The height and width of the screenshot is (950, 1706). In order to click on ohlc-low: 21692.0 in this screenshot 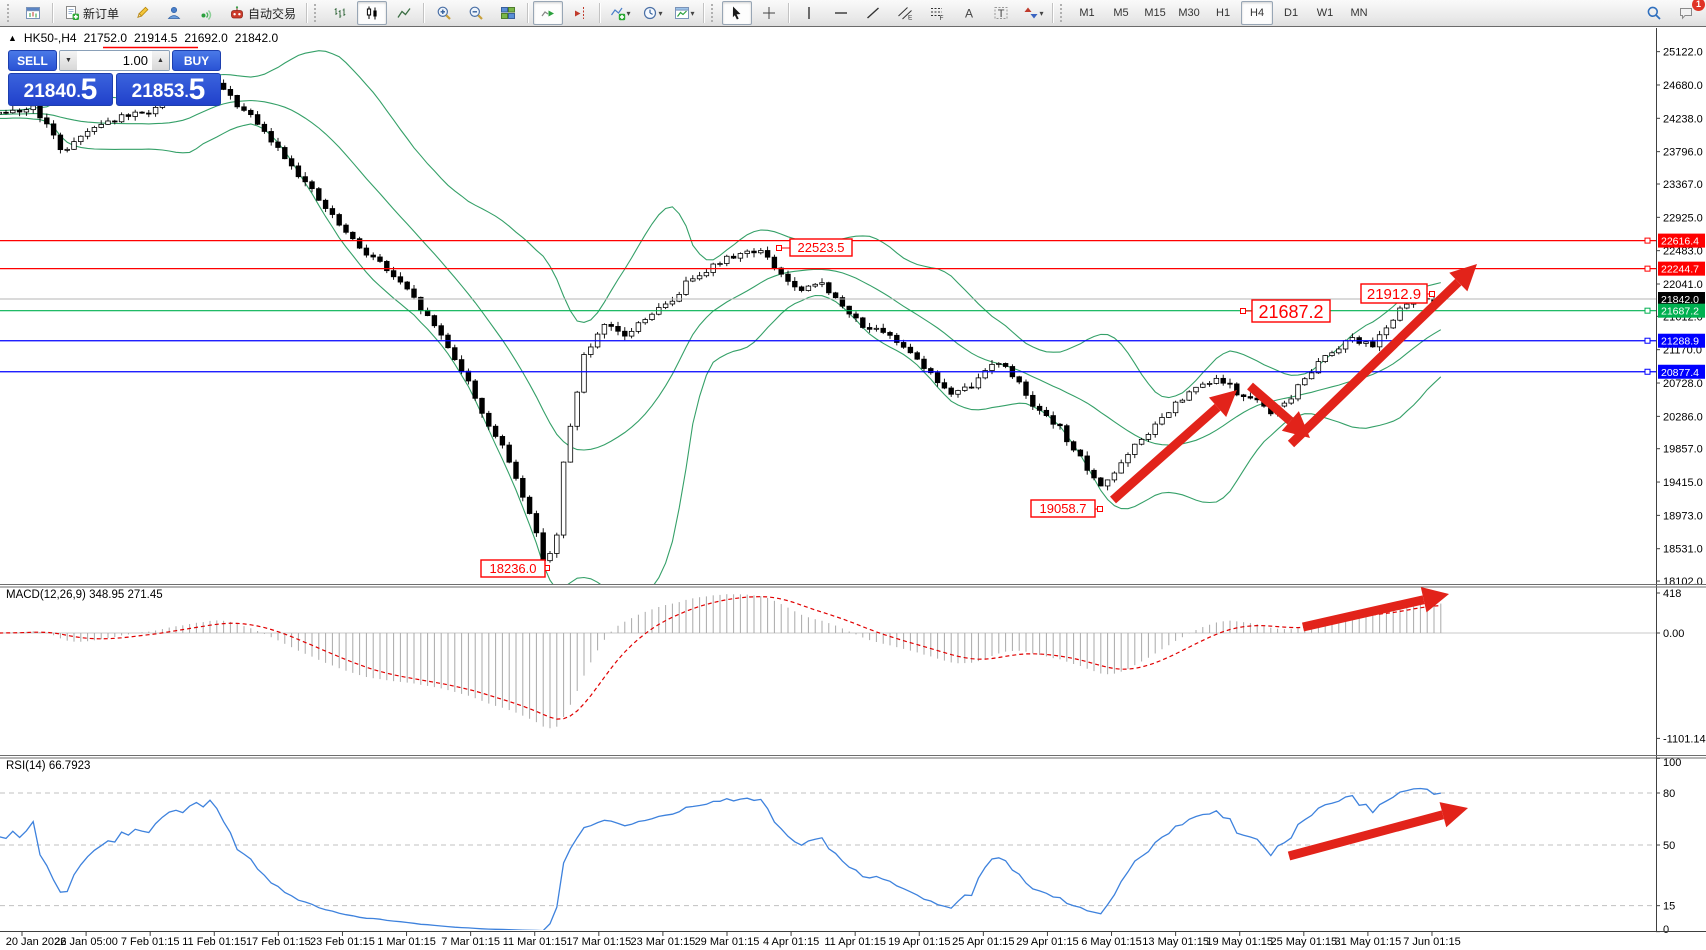, I will do `click(206, 38)`.